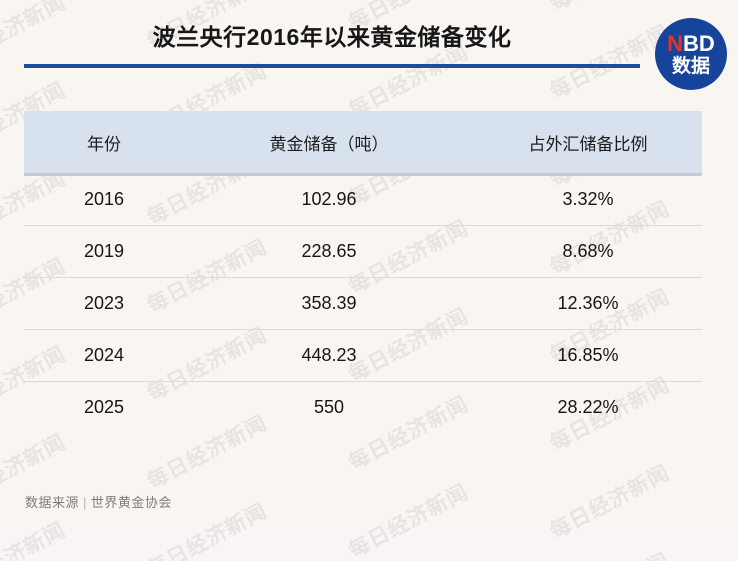 This screenshot has width=738, height=561. Describe the element at coordinates (104, 406) in the screenshot. I see `cell-year: 2025` at that location.